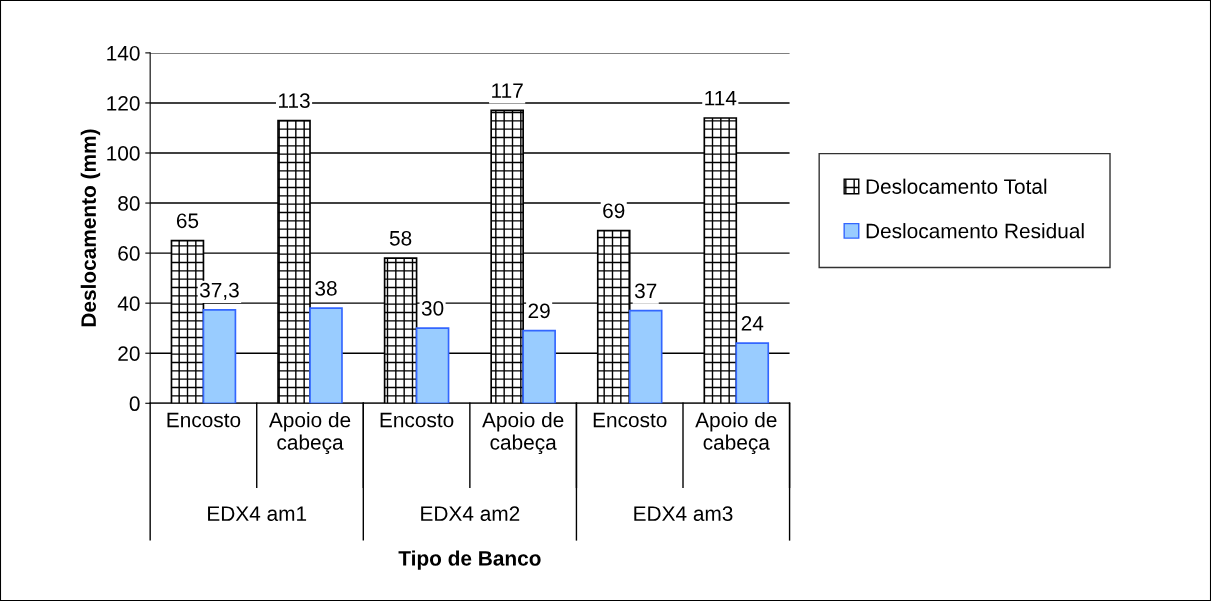  I want to click on y-tick-label: 100, so click(123, 153).